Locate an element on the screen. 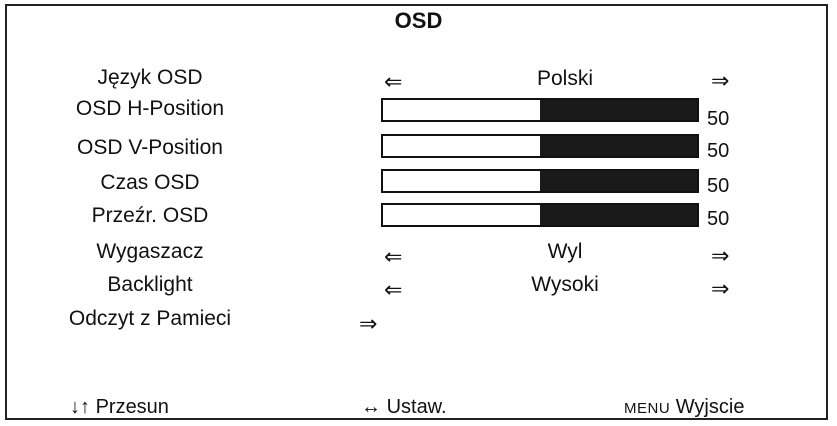  menu-item-v-position: OSD V-Position is located at coordinates (150, 147).